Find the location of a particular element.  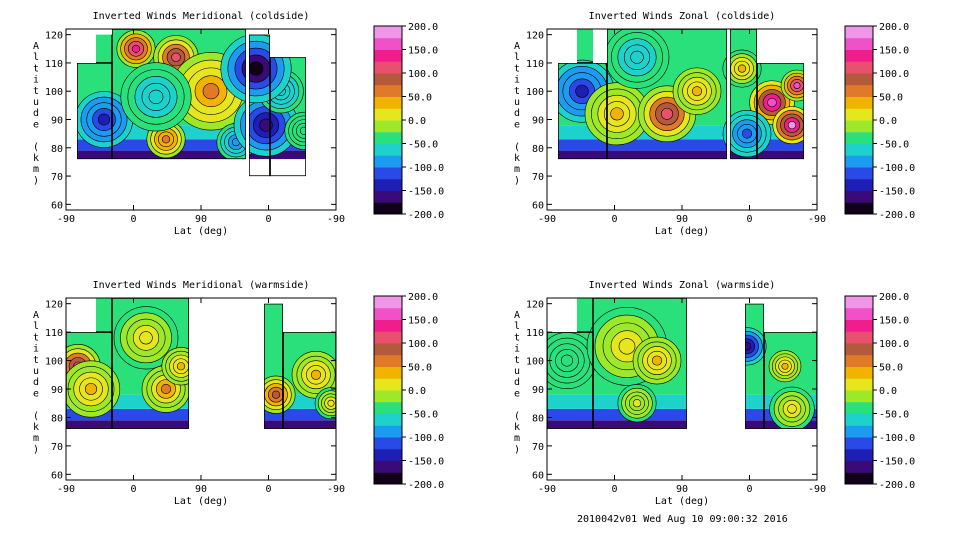

colorbar-label: 150.0 is located at coordinates (423, 51).